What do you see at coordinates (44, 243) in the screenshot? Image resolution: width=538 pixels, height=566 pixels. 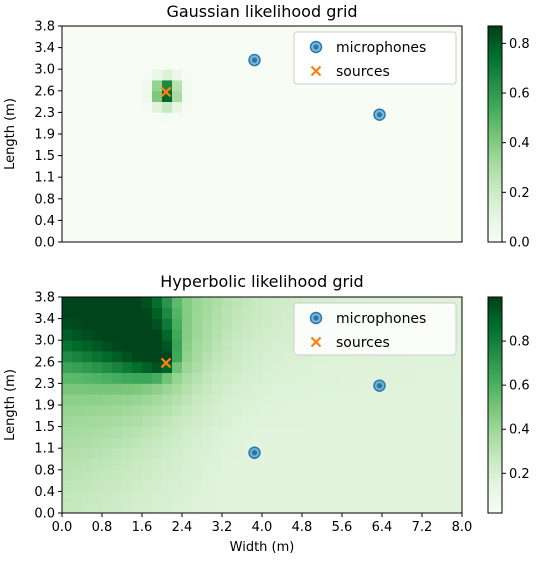 I see `y-tick-label: 0.0` at bounding box center [44, 243].